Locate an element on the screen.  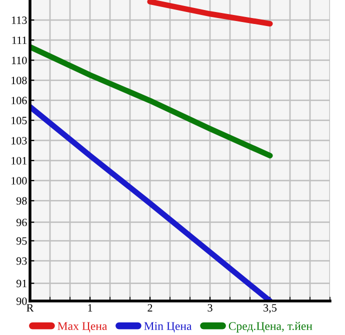
x-tick-label: 2 is located at coordinates (150, 308).